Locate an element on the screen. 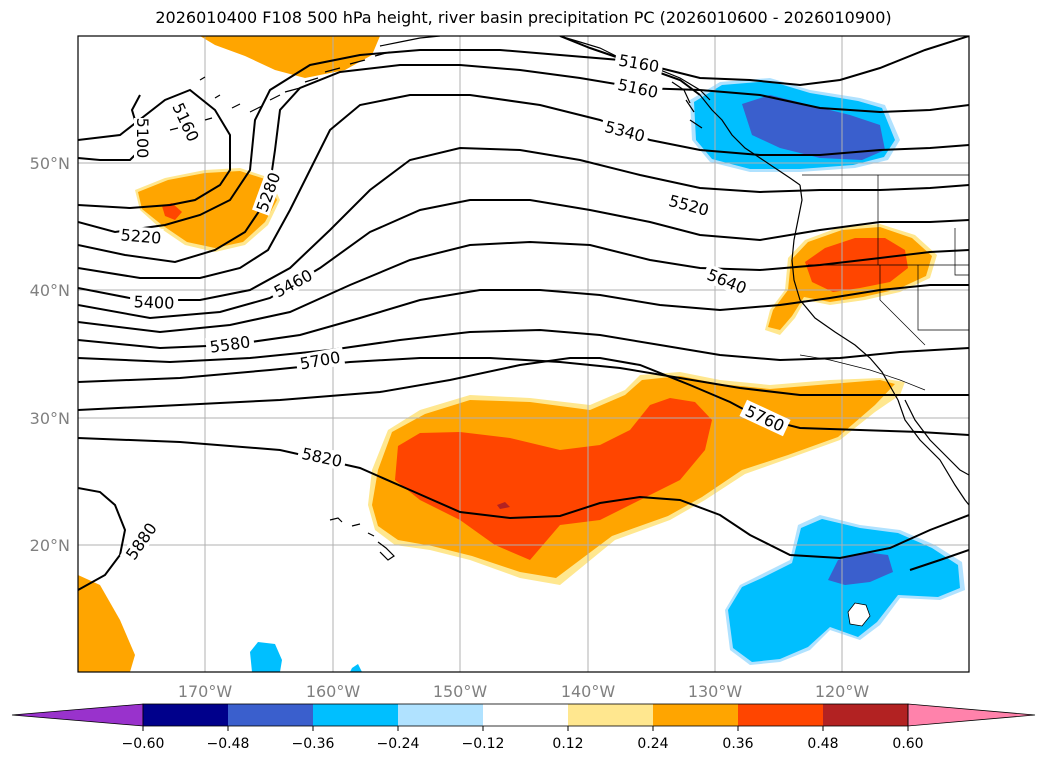 This screenshot has width=1047, height=765. colorbar-tick-label: −0.24 is located at coordinates (398, 744).